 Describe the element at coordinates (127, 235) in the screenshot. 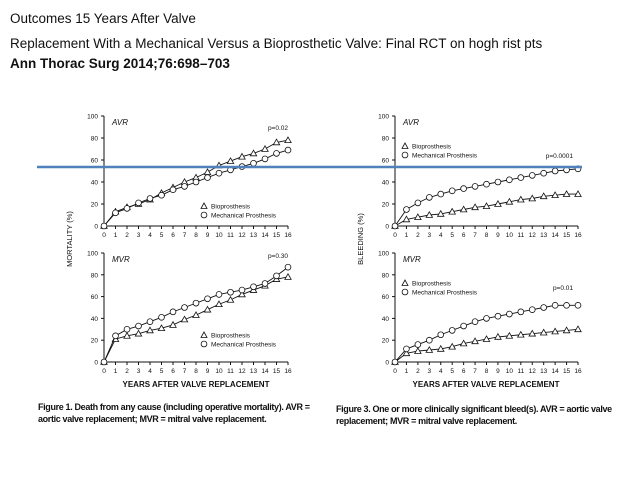

I see `mortality-avr-xtick-label: 2` at that location.